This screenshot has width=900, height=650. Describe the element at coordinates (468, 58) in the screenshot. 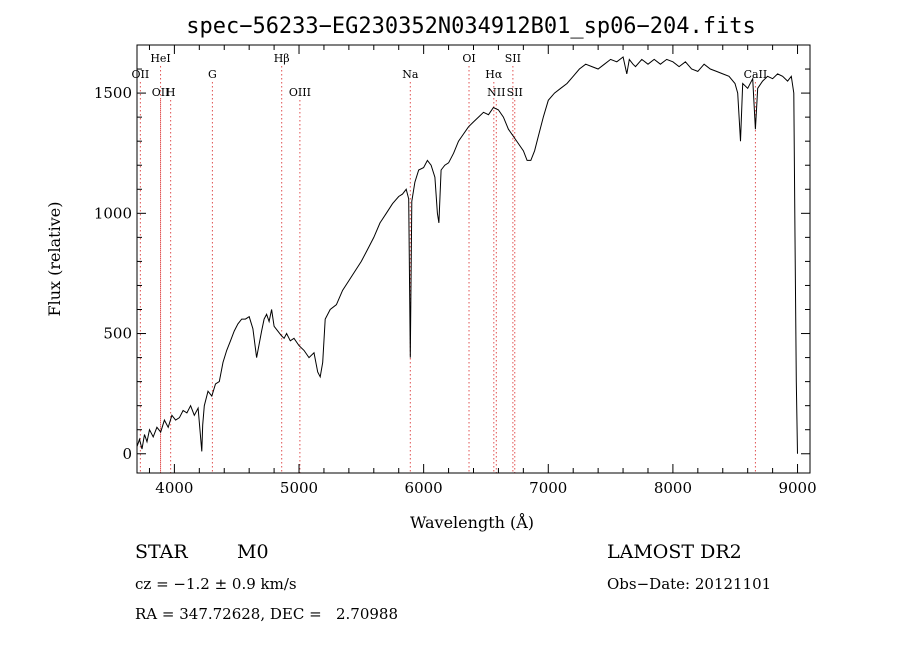

I see `spectral-line-label: OI` at that location.